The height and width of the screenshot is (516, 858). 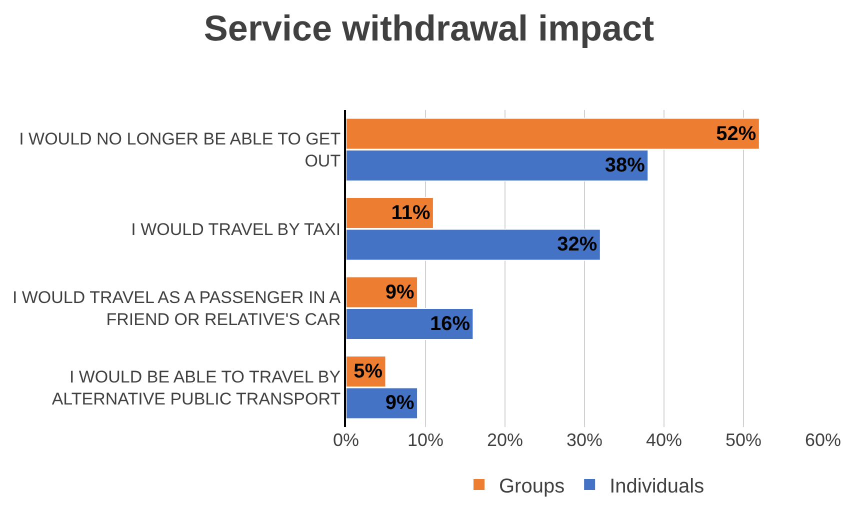 I want to click on data-label: 52%, so click(x=736, y=133).